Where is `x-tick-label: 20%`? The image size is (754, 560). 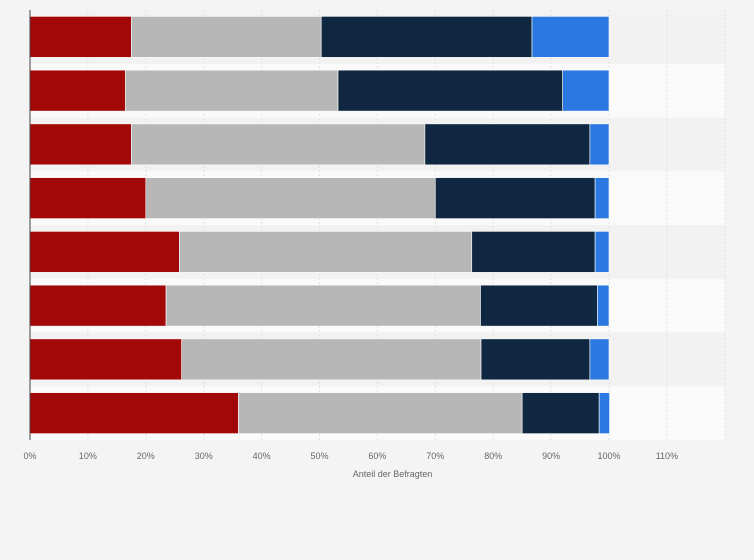
x-tick-label: 20% is located at coordinates (146, 456).